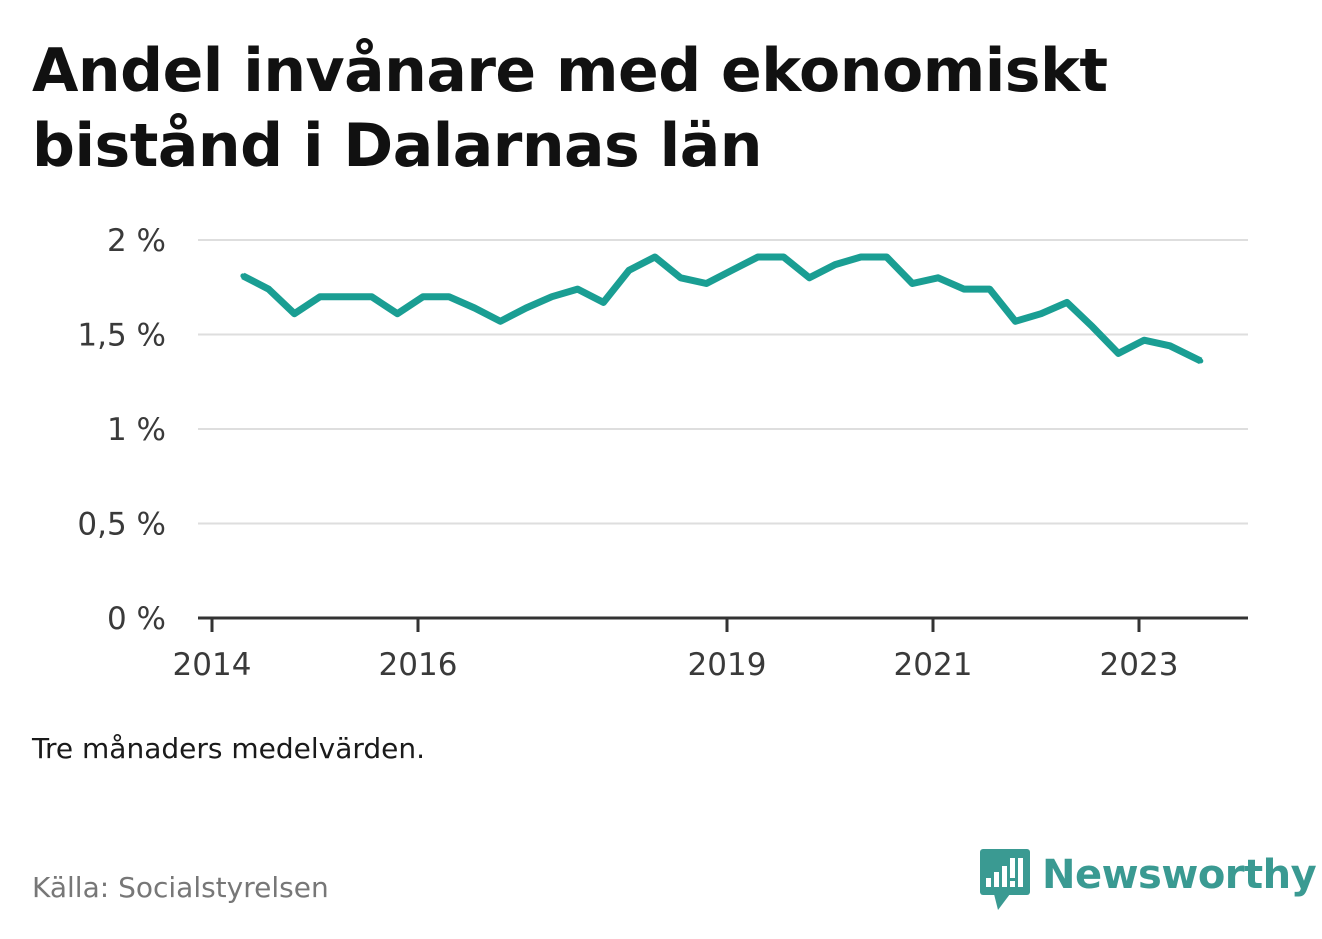 Image resolution: width=1322 pixels, height=939 pixels. What do you see at coordinates (121, 336) in the screenshot?
I see `y-tick-label: 1,5 %` at bounding box center [121, 336].